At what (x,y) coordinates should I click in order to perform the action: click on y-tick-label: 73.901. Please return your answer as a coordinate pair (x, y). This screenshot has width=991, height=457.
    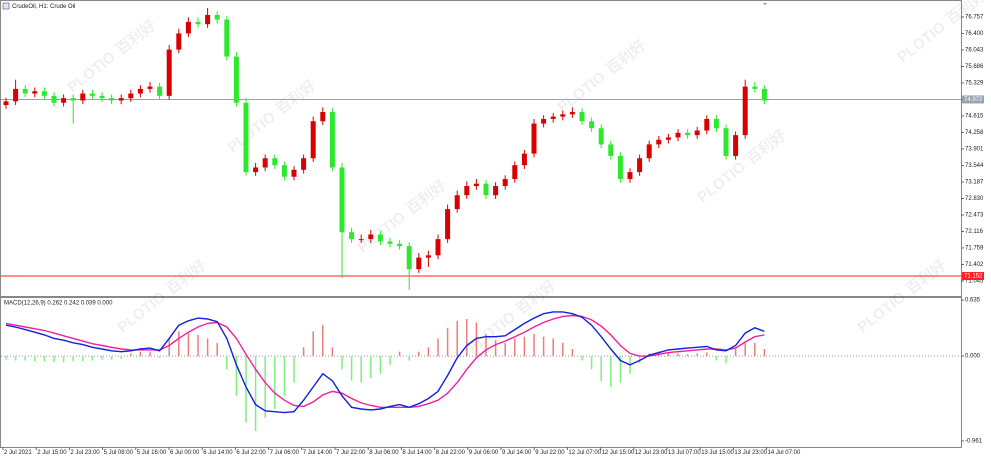
    Looking at the image, I should click on (974, 150).